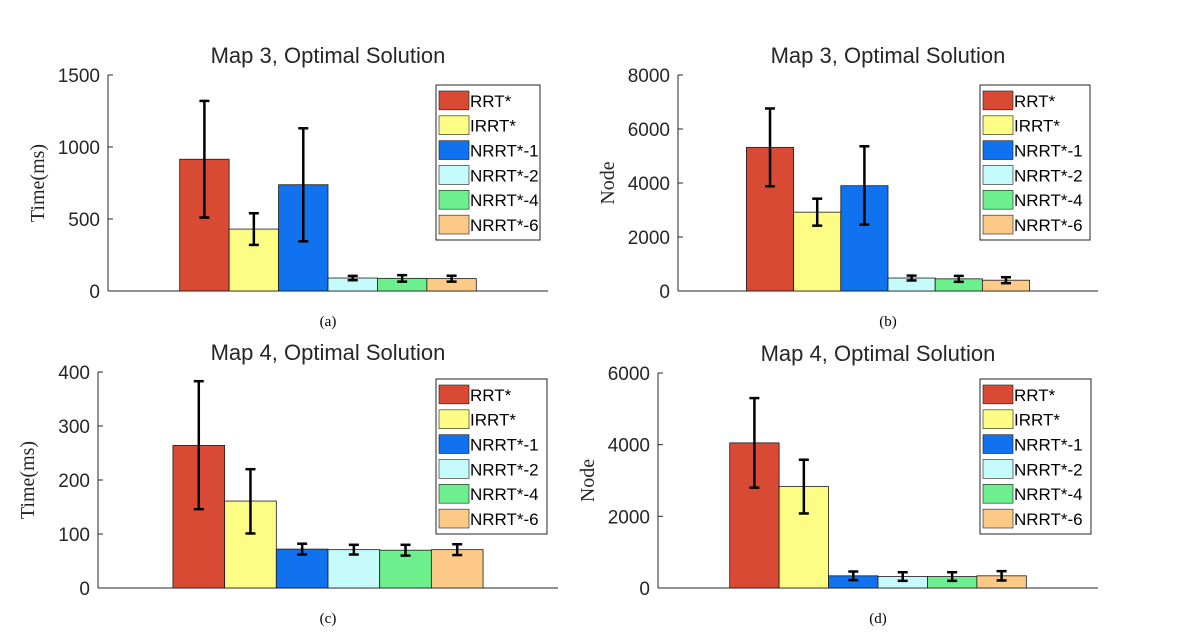 The image size is (1179, 633). I want to click on y-tick-label: 8000, so click(649, 76).